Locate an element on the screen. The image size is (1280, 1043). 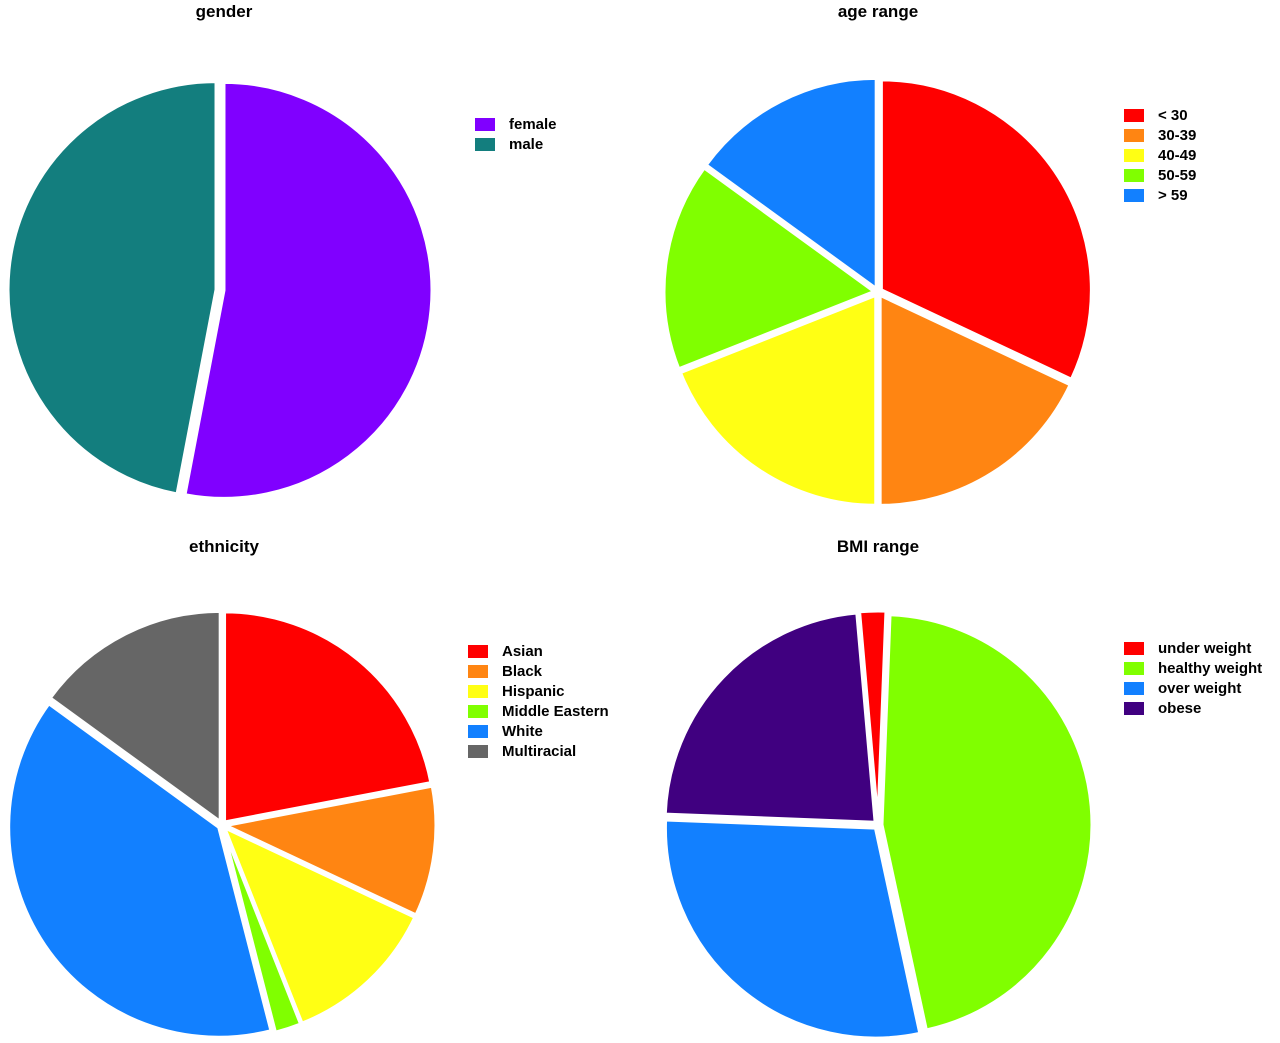
legend-item-under-weight: under weight is located at coordinates (1193, 648).